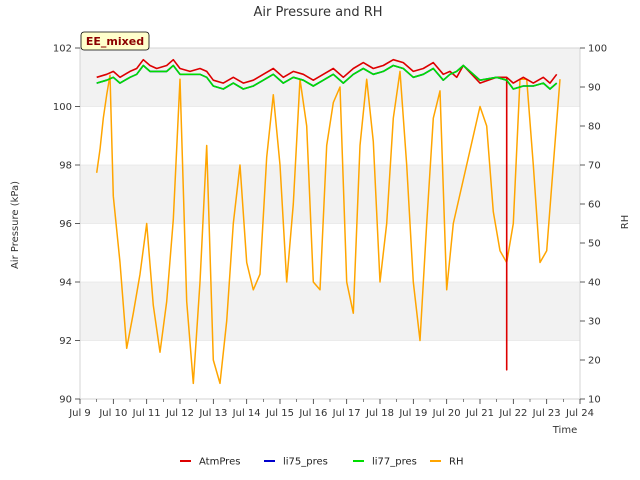 The image size is (640, 480). Describe the element at coordinates (65, 400) in the screenshot. I see `y-tick-label: 90` at that location.